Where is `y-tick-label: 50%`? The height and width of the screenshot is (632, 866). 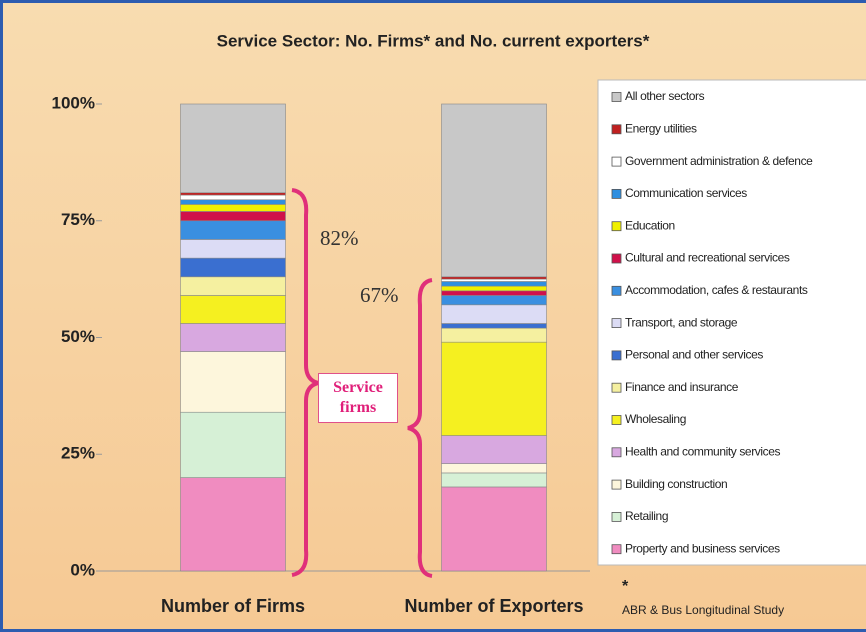 y-tick-label: 50% is located at coordinates (78, 336).